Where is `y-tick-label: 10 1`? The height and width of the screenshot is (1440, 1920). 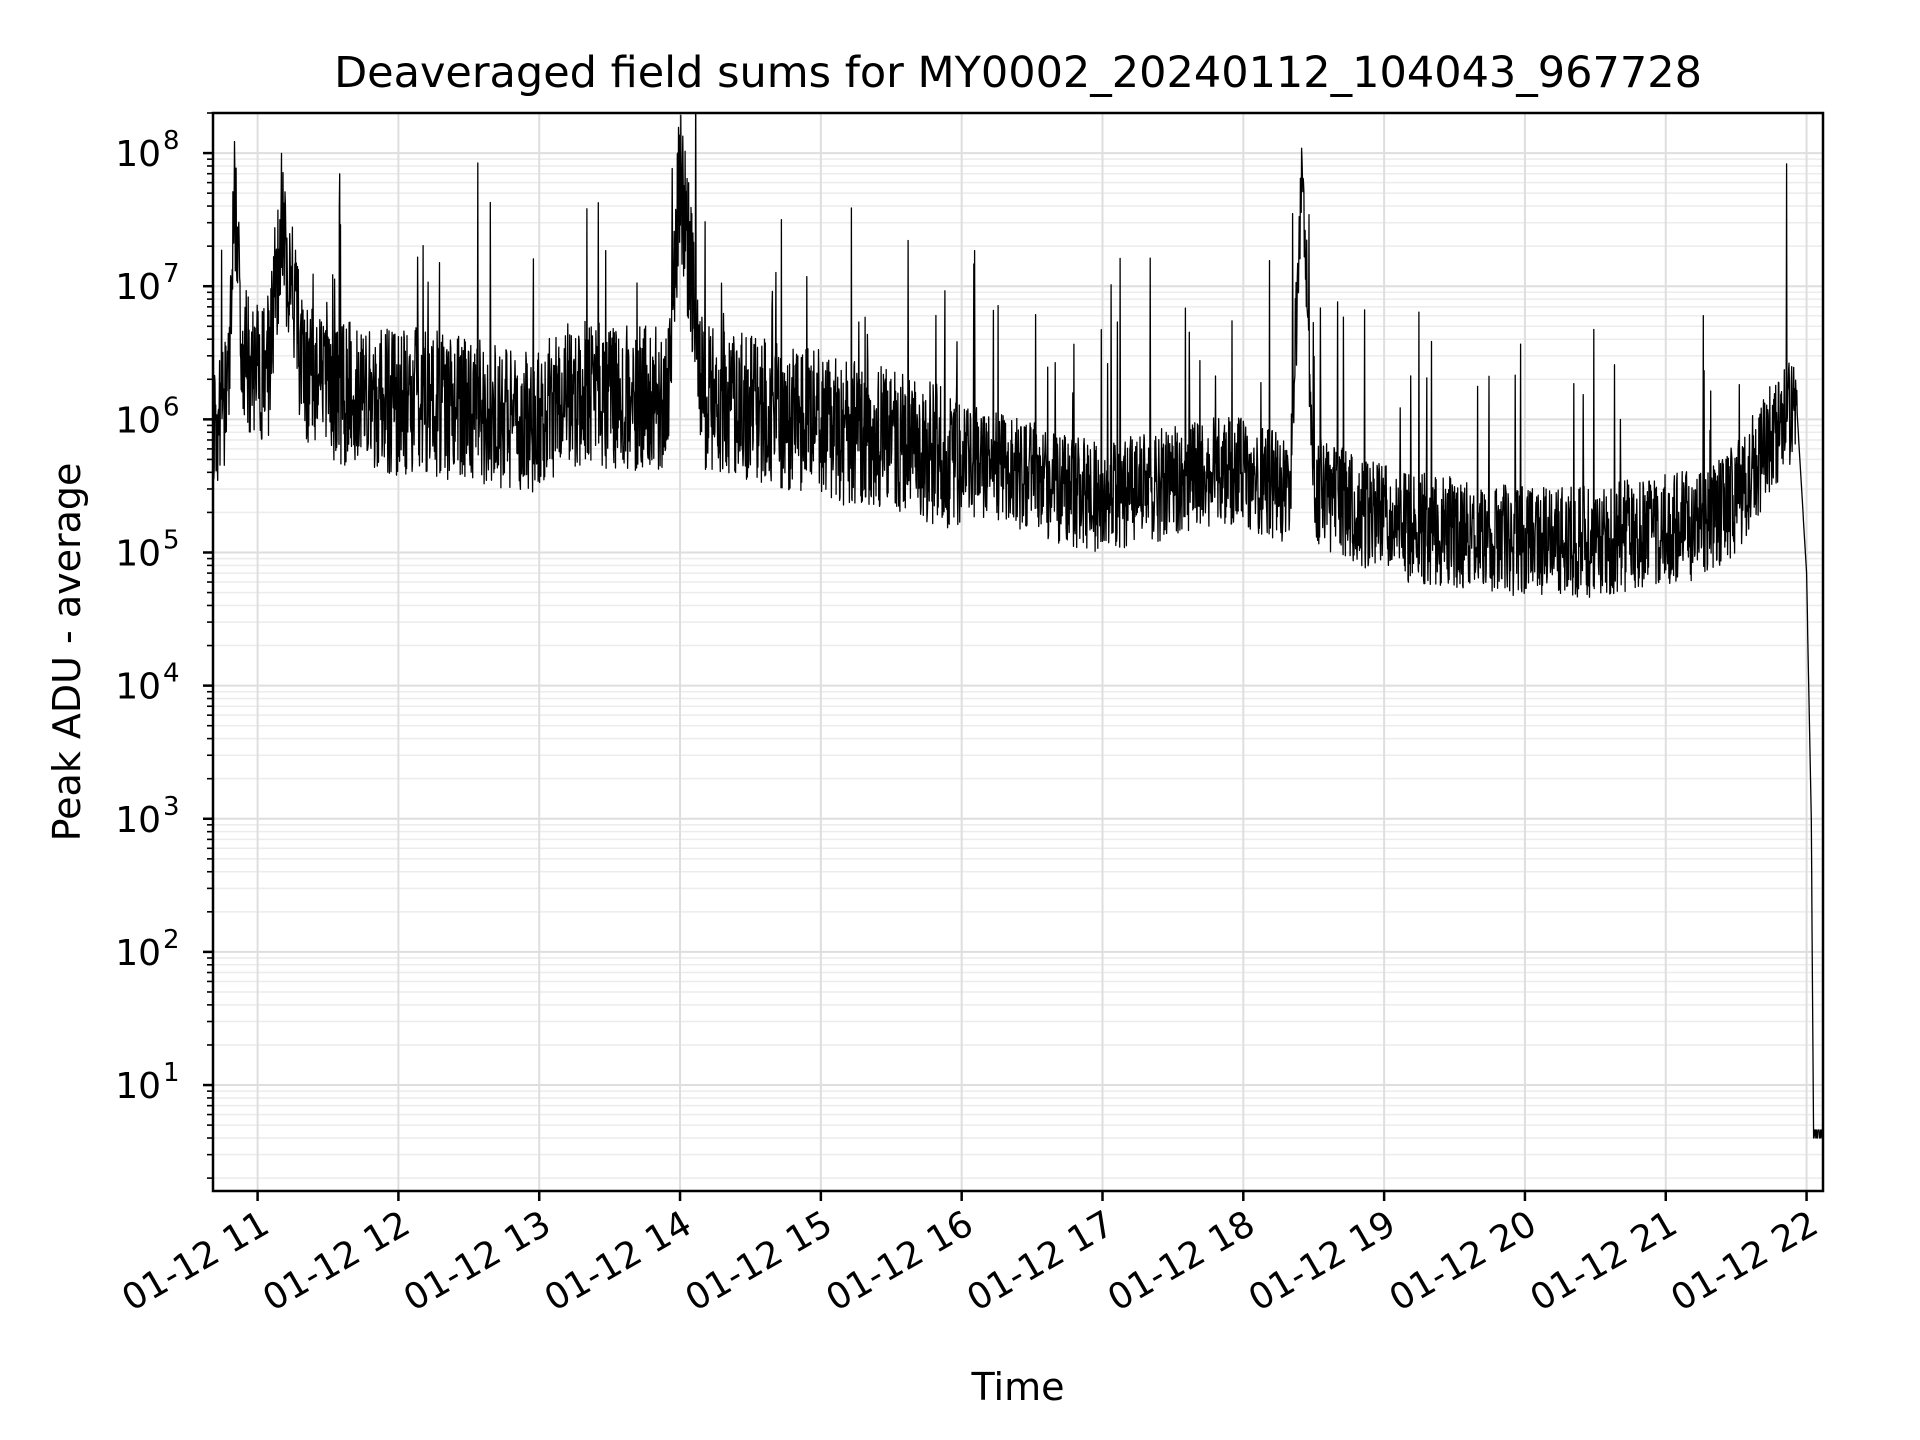 y-tick-label: 10 1 is located at coordinates (147, 1082).